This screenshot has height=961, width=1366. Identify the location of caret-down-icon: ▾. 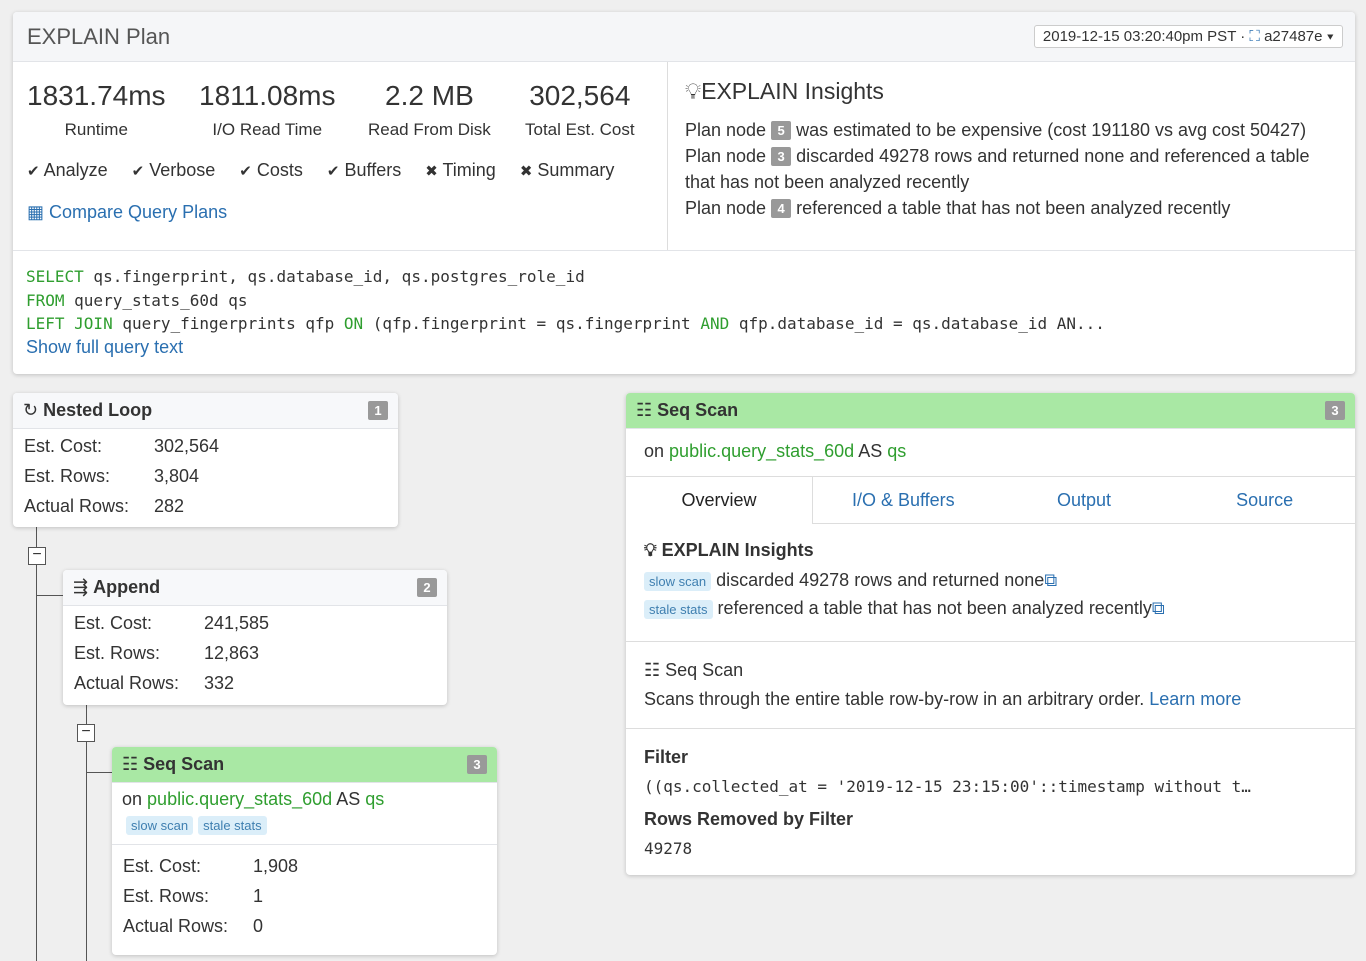
(1330, 36).